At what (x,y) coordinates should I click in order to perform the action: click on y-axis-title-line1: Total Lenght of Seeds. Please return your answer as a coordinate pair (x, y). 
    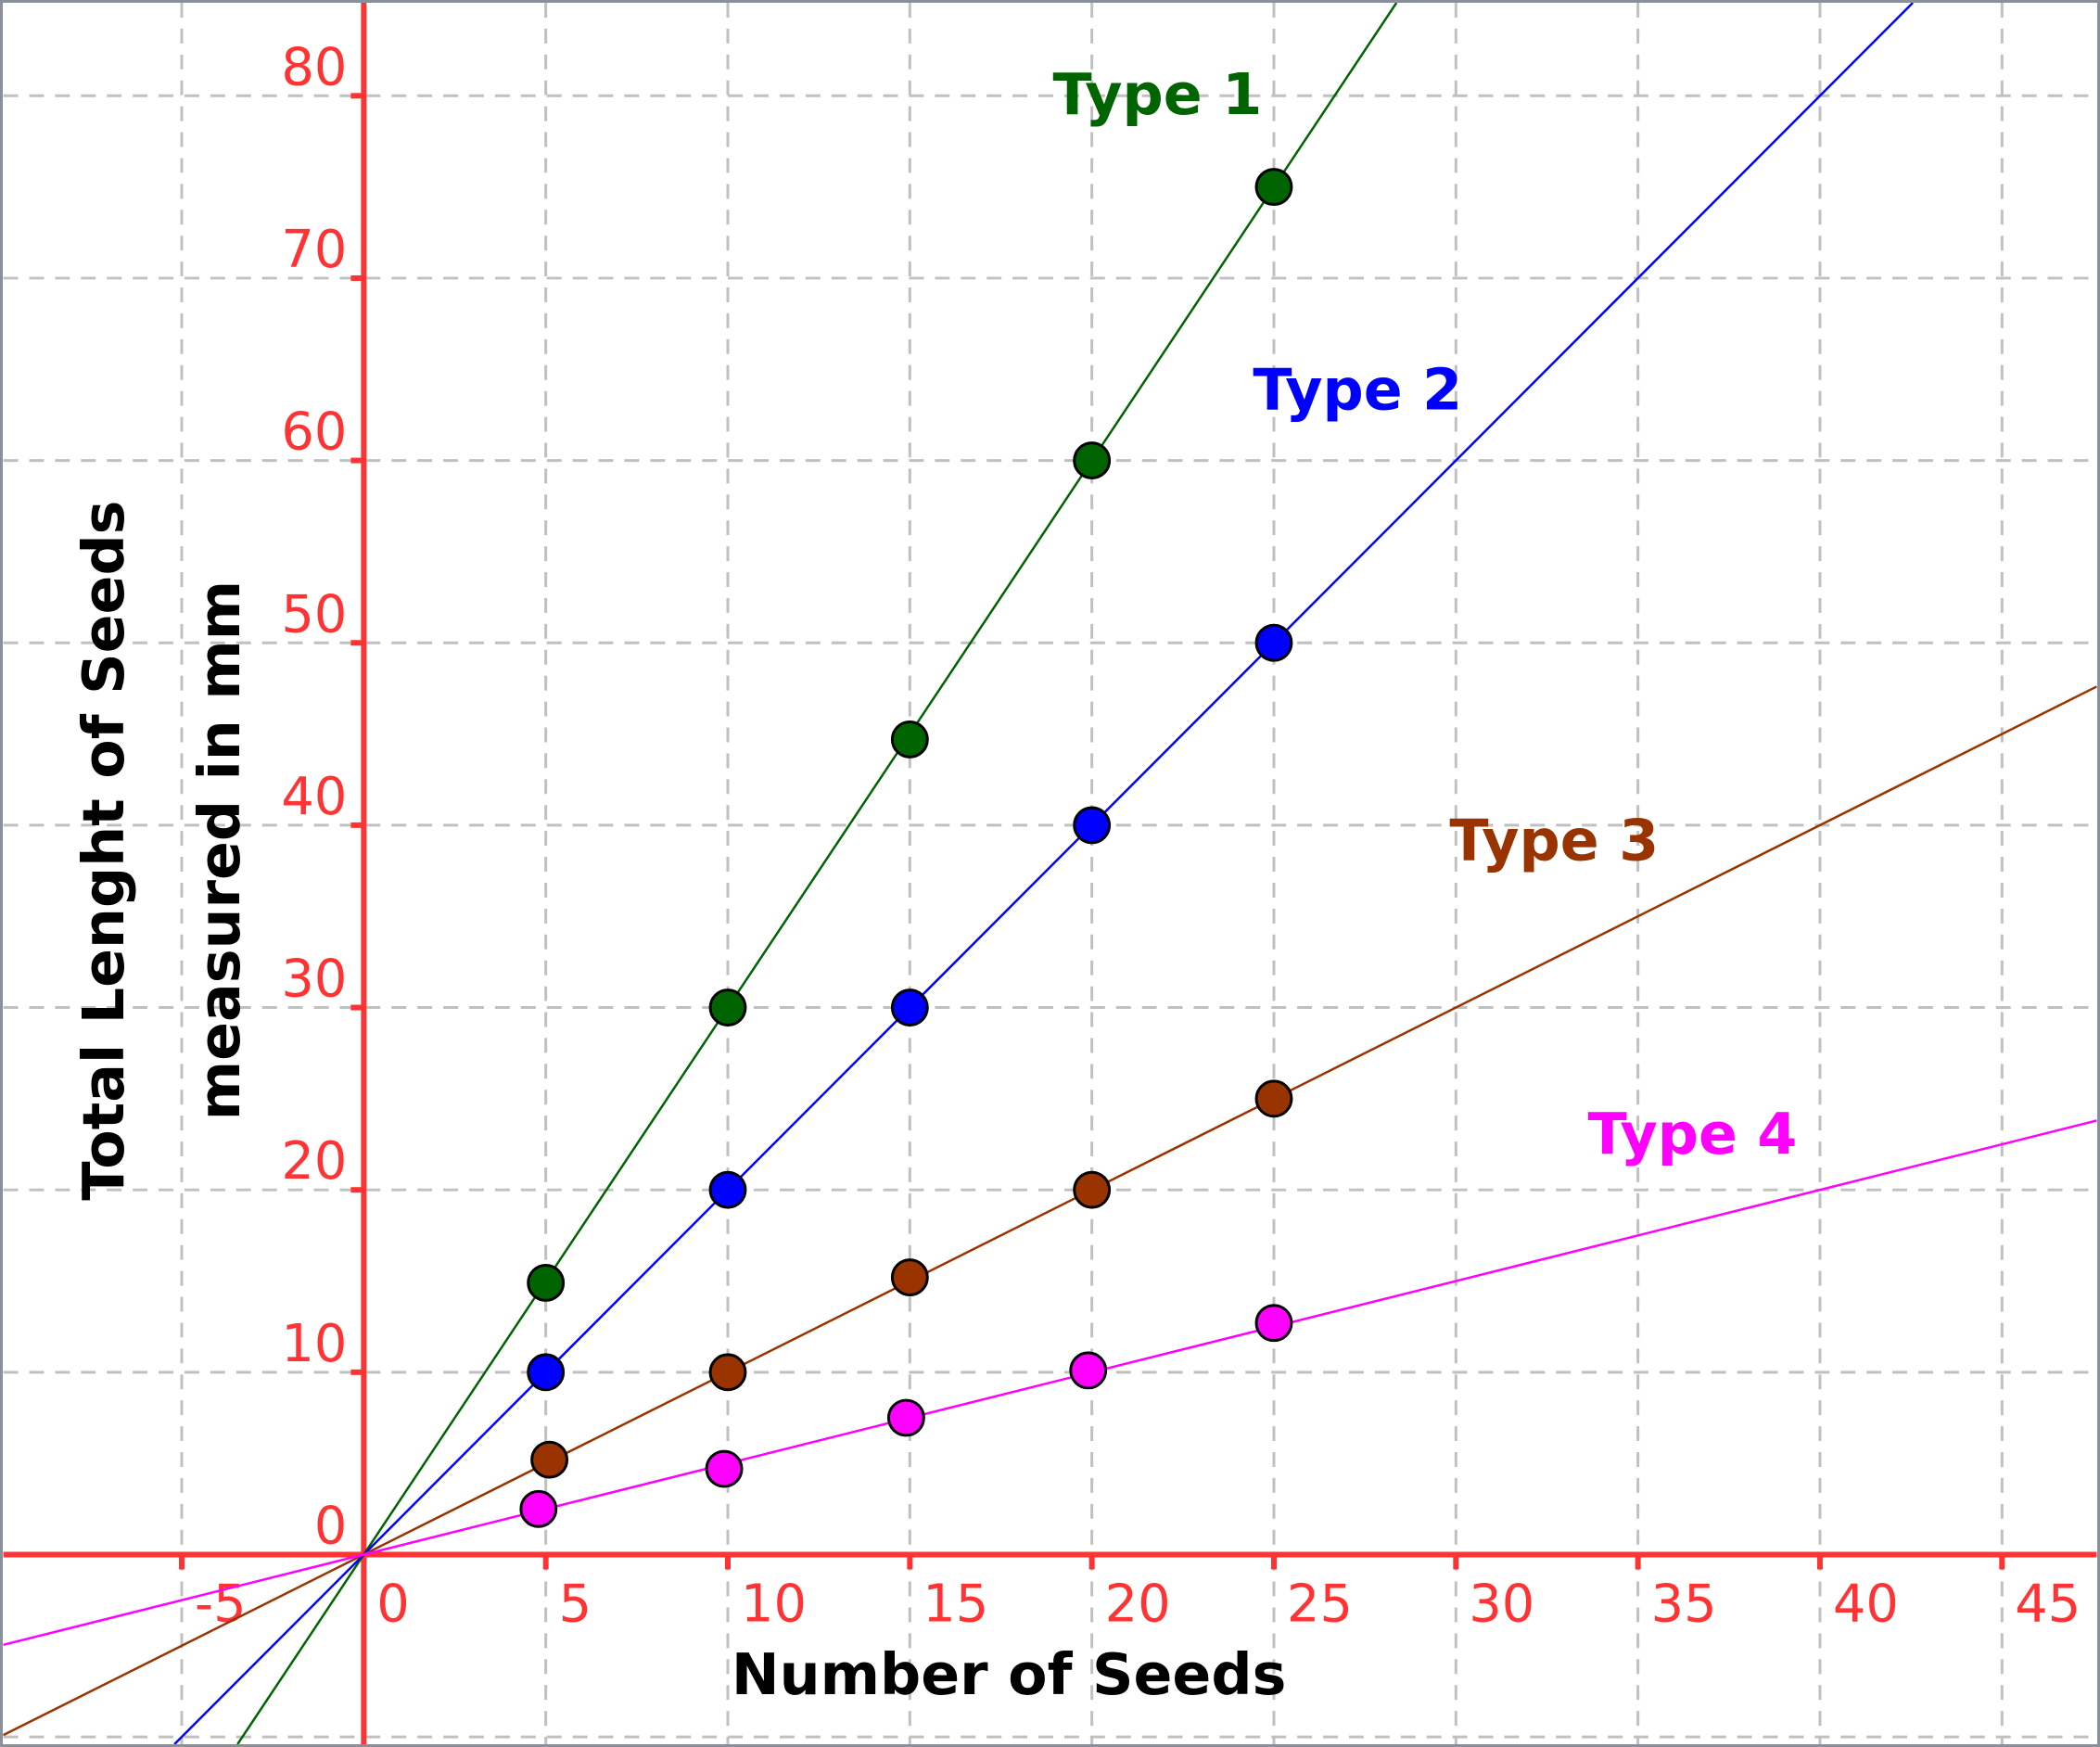
    Looking at the image, I should click on (103, 851).